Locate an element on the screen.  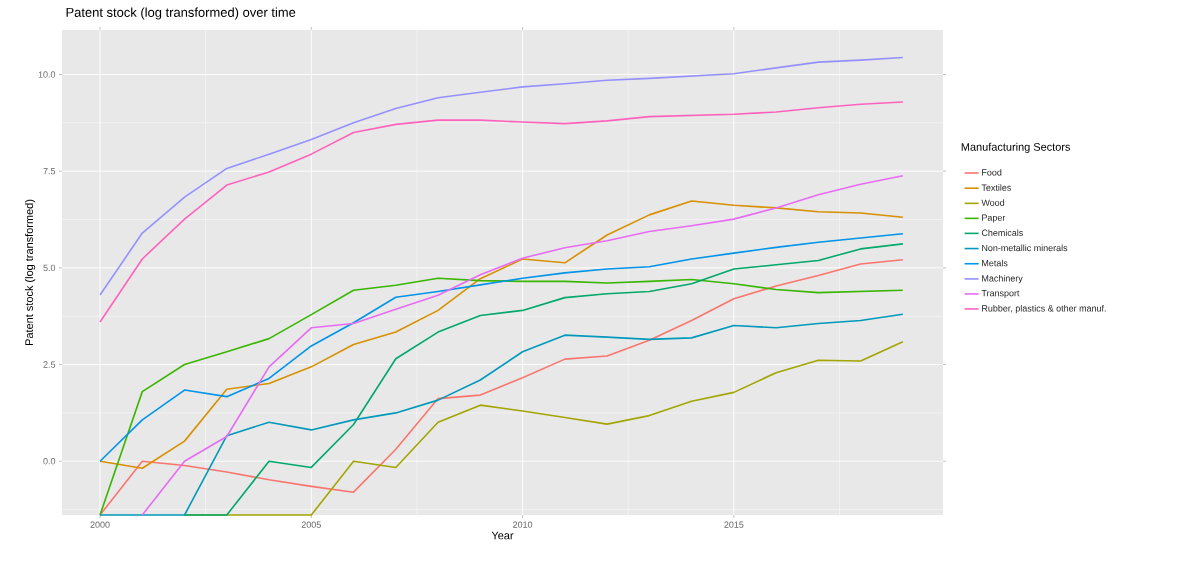
legend-title: Manufacturing Sectors is located at coordinates (1016, 147).